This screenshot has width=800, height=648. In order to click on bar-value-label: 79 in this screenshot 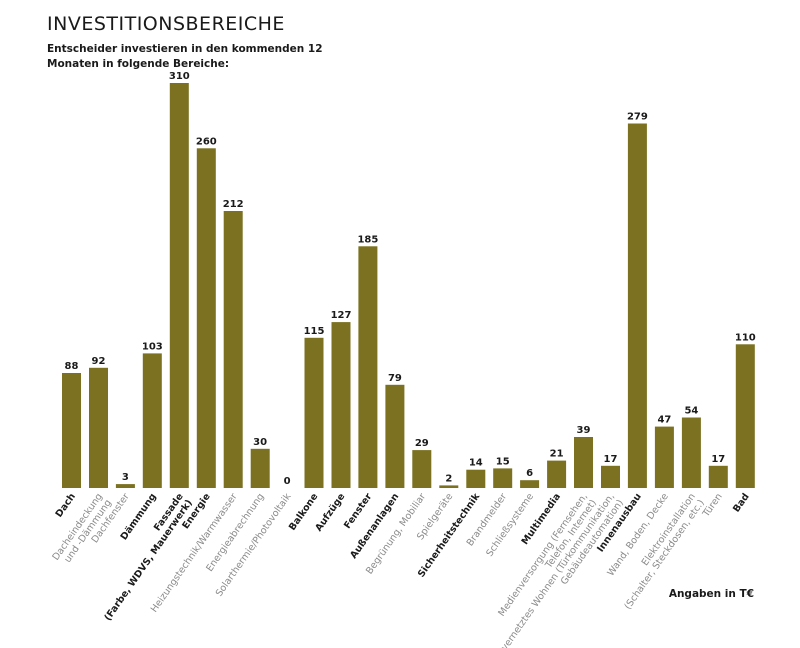, I will do `click(395, 378)`.